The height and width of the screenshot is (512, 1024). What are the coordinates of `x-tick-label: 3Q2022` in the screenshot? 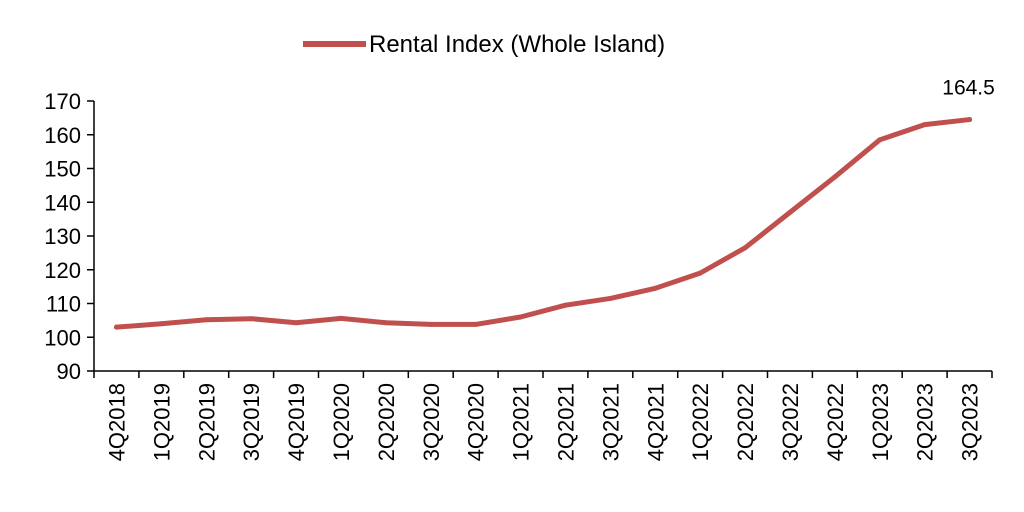 It's located at (790, 422).